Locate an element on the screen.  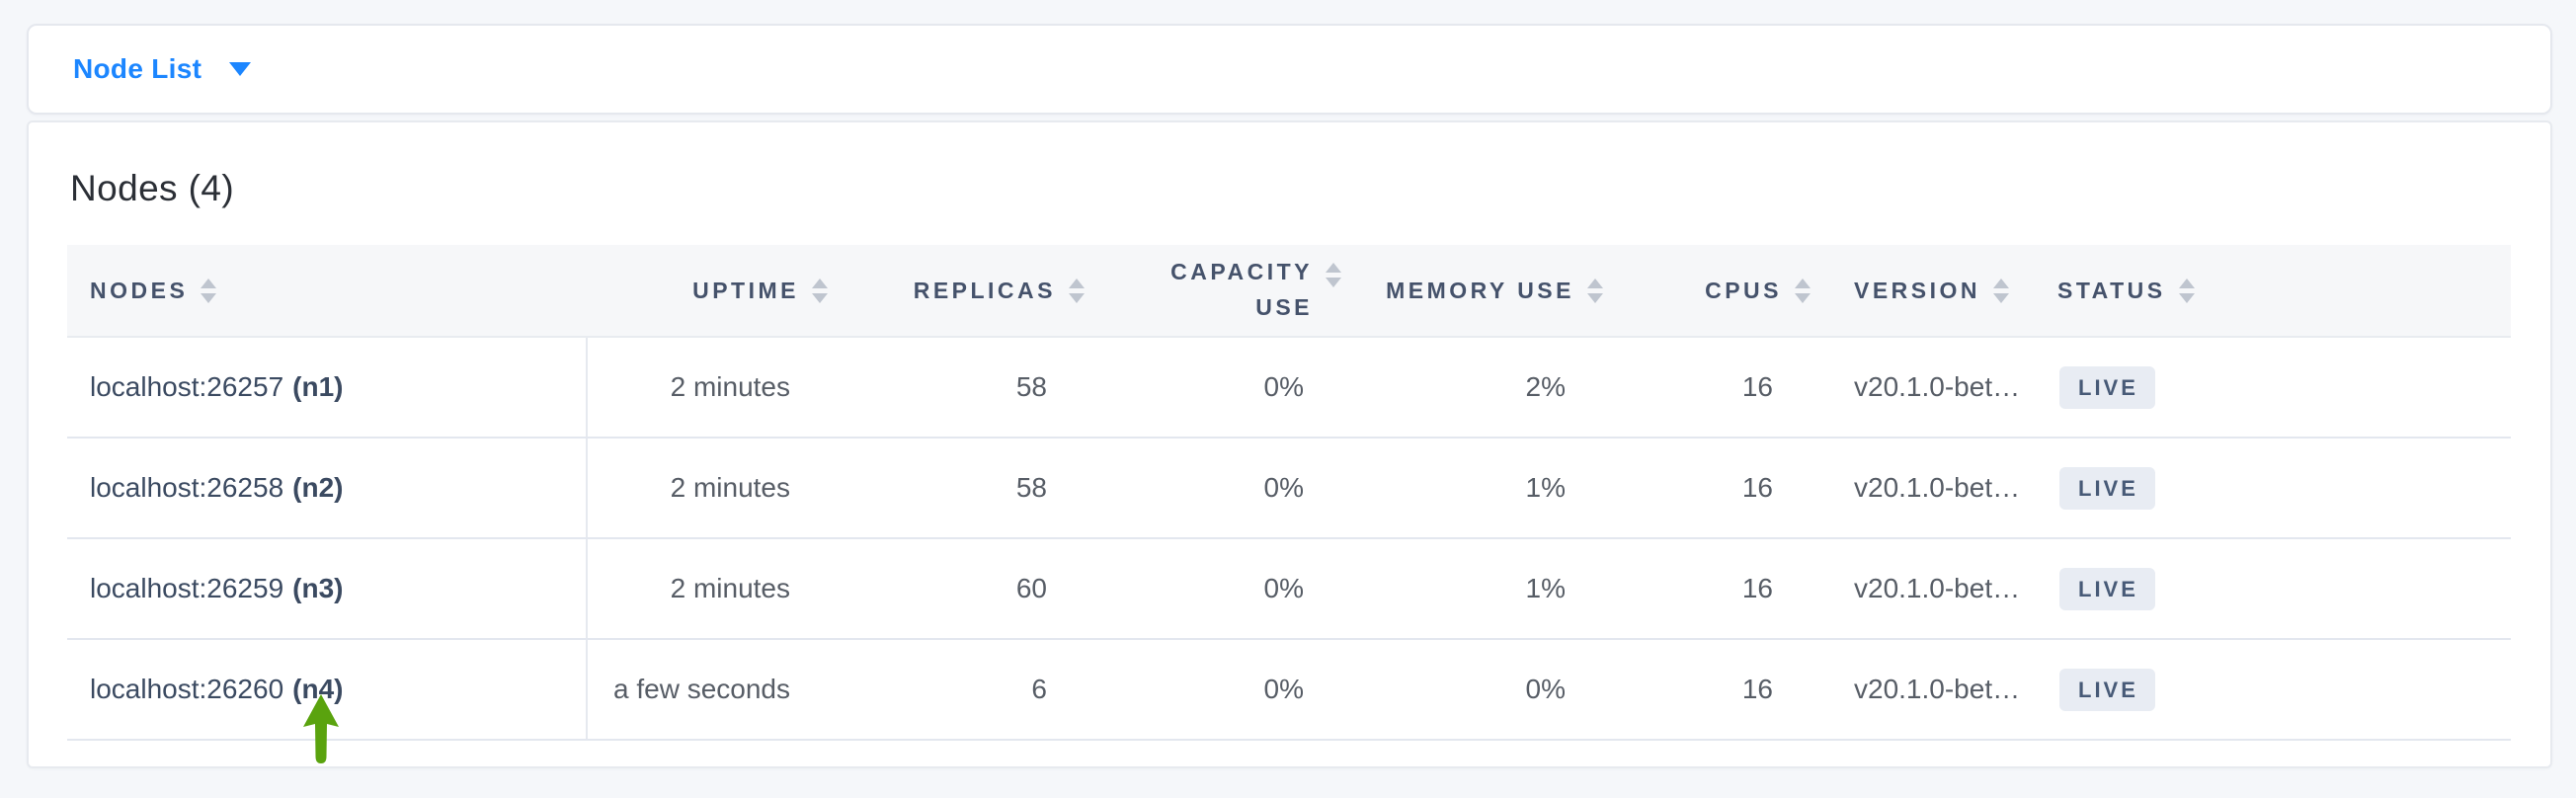
node-id: (n3) is located at coordinates (318, 588).